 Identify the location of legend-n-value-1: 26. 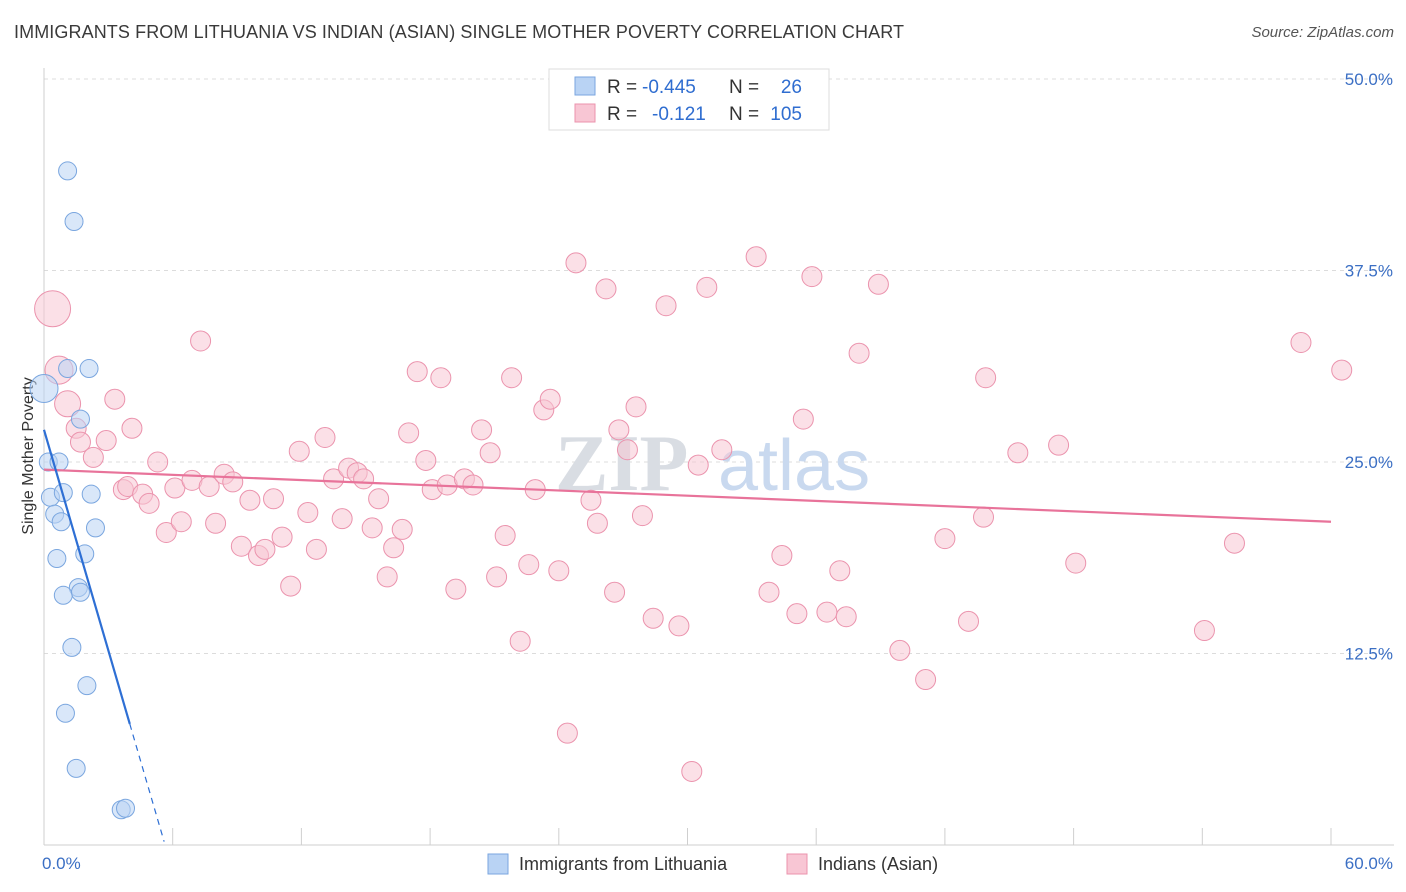
(791, 87).